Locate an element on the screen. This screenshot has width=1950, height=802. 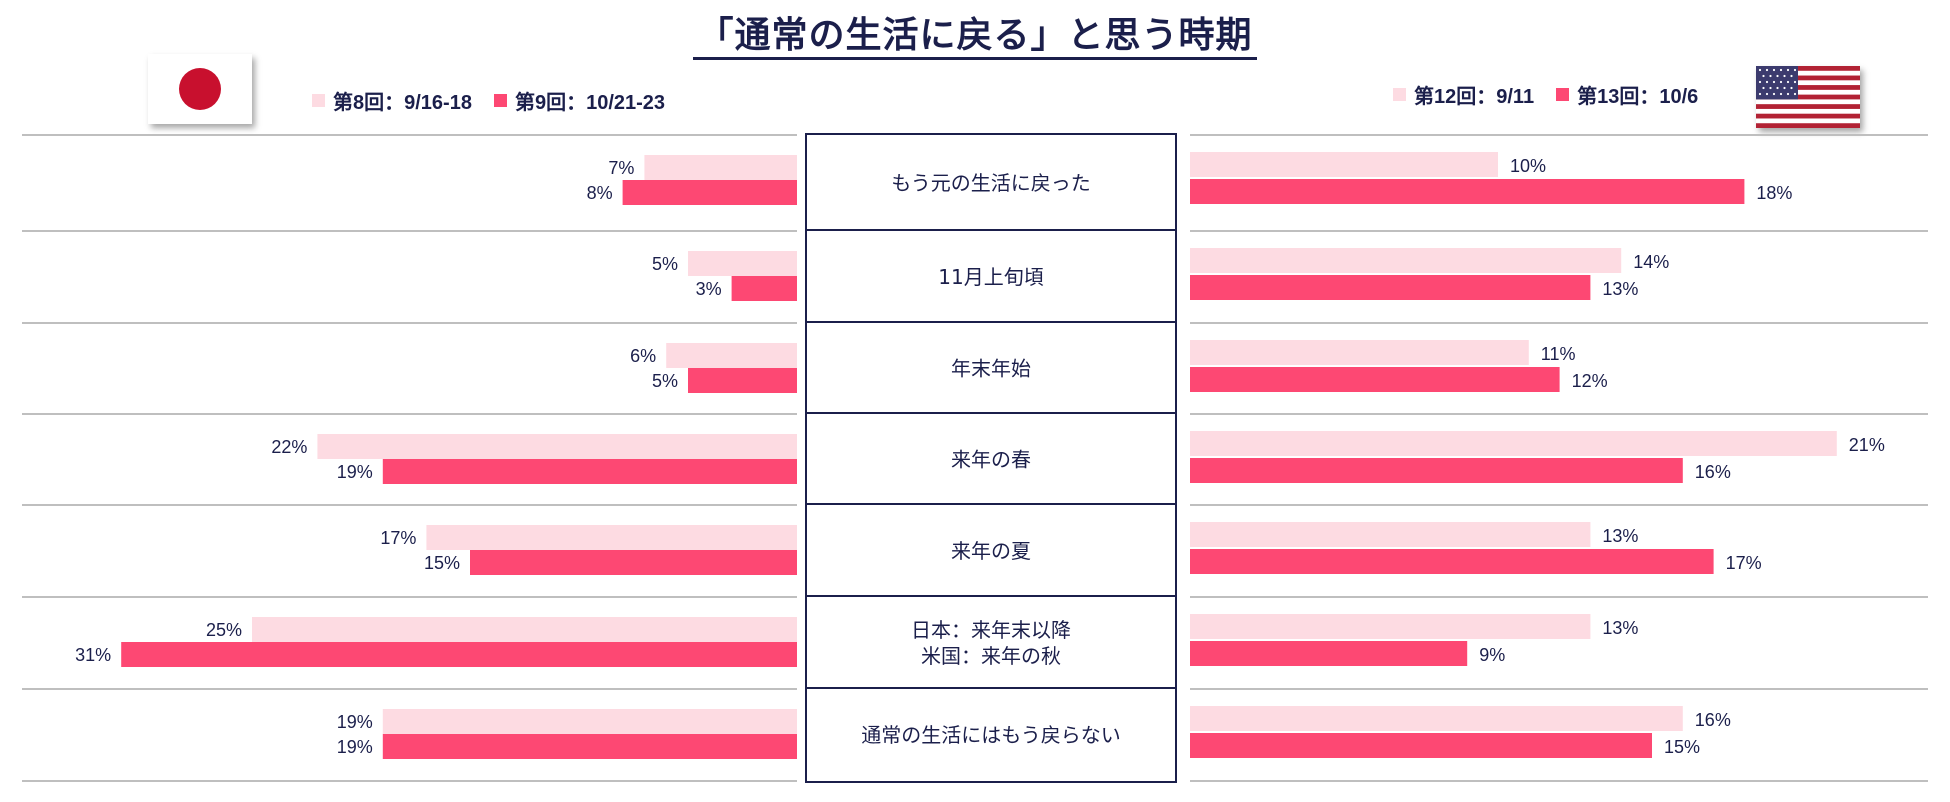
japan-flag-disc is located at coordinates (200, 89).